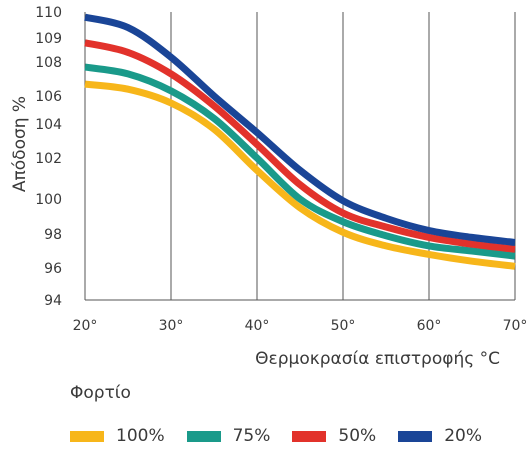 This screenshot has height=450, width=528. What do you see at coordinates (300, 326) in the screenshot?
I see `x-tick-labels: 20° 30° 40° 50° 60° 70°` at bounding box center [300, 326].